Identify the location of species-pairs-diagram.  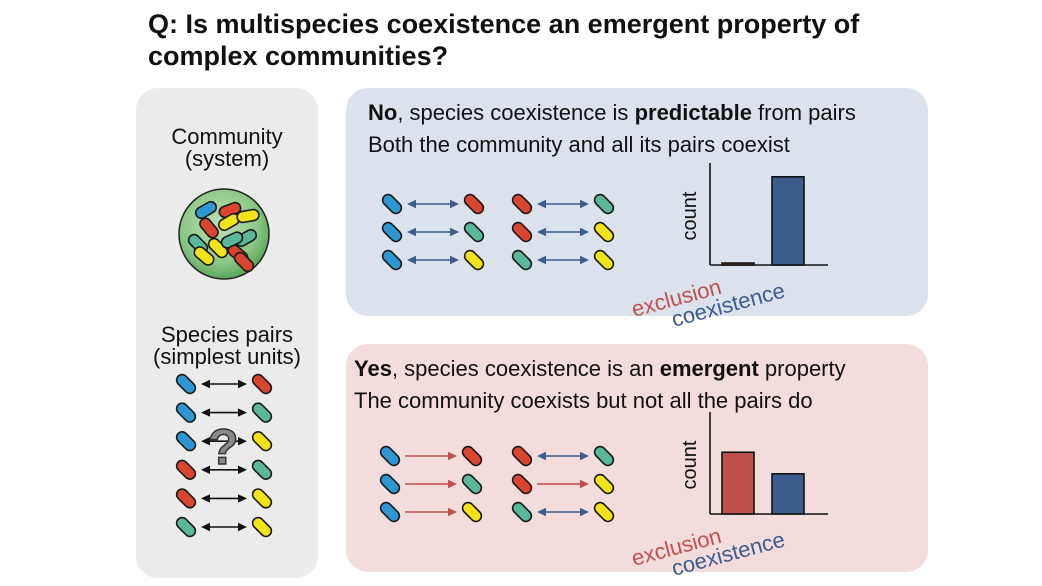
(224, 455).